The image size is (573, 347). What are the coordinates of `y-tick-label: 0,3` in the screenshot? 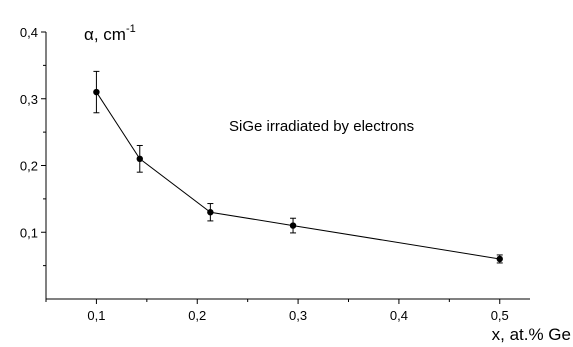 It's located at (29, 99).